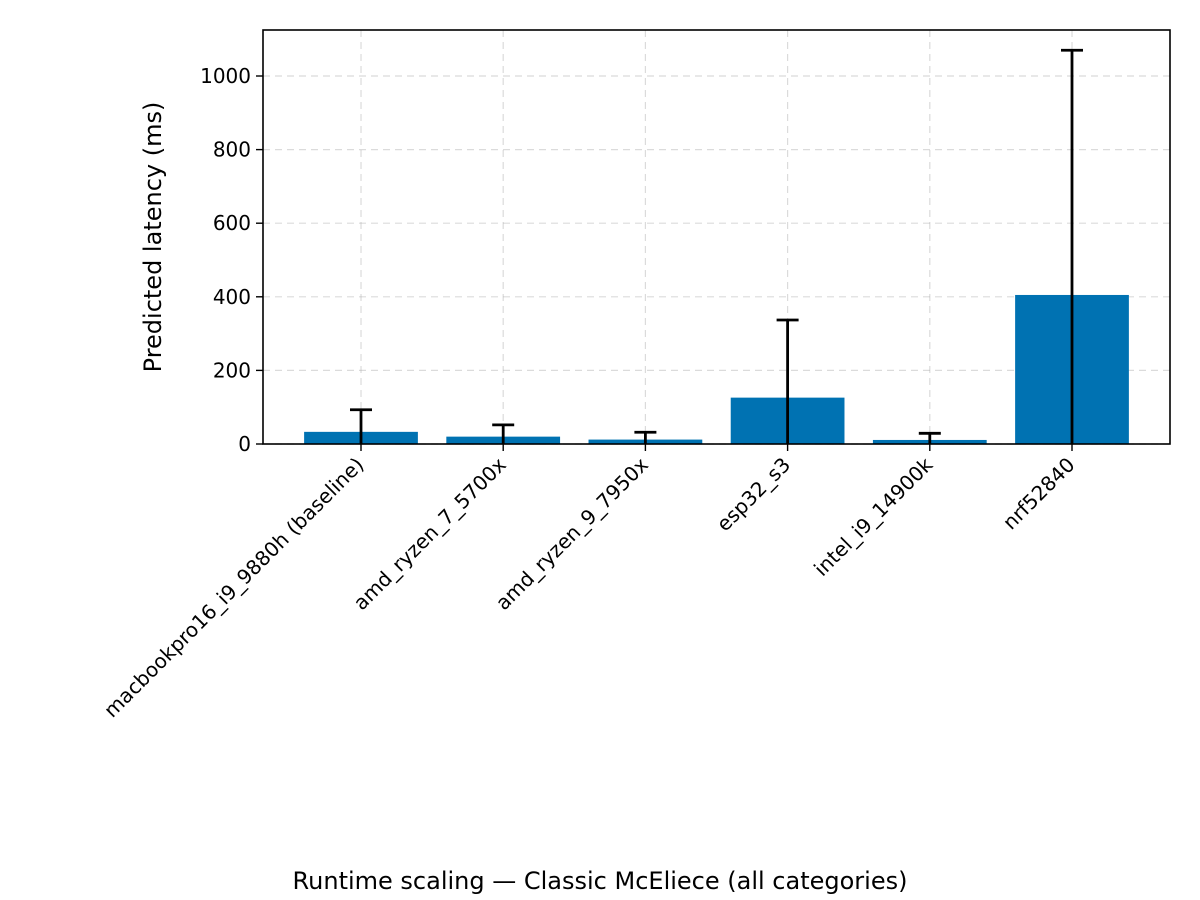 Image resolution: width=1200 pixels, height=900 pixels. What do you see at coordinates (234, 588) in the screenshot?
I see `x-tick-label: macbookpro16_i9_9880h (baseline)` at bounding box center [234, 588].